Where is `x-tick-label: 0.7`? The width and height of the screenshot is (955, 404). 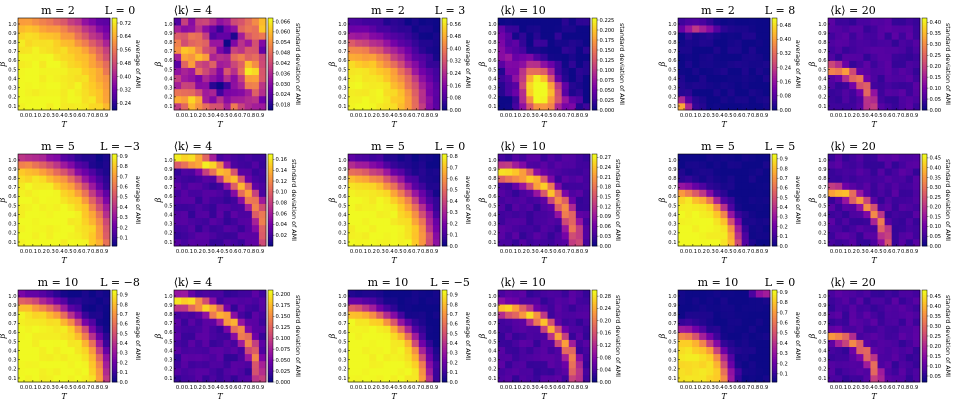 x-tick-label: 0.7 is located at coordinates (242, 252).